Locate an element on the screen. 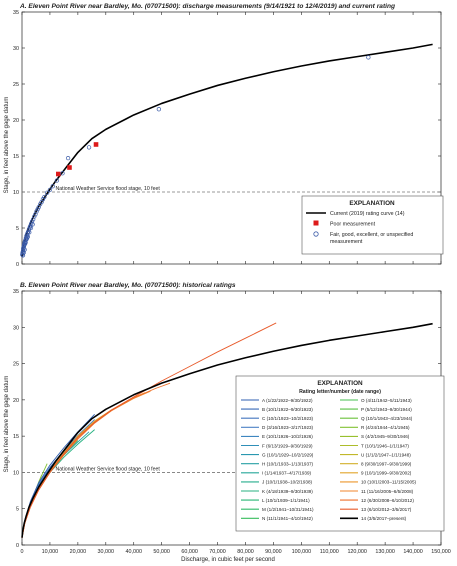 The image size is (457, 566). panel-b-x-tick-label: 30,000 is located at coordinates (106, 552).